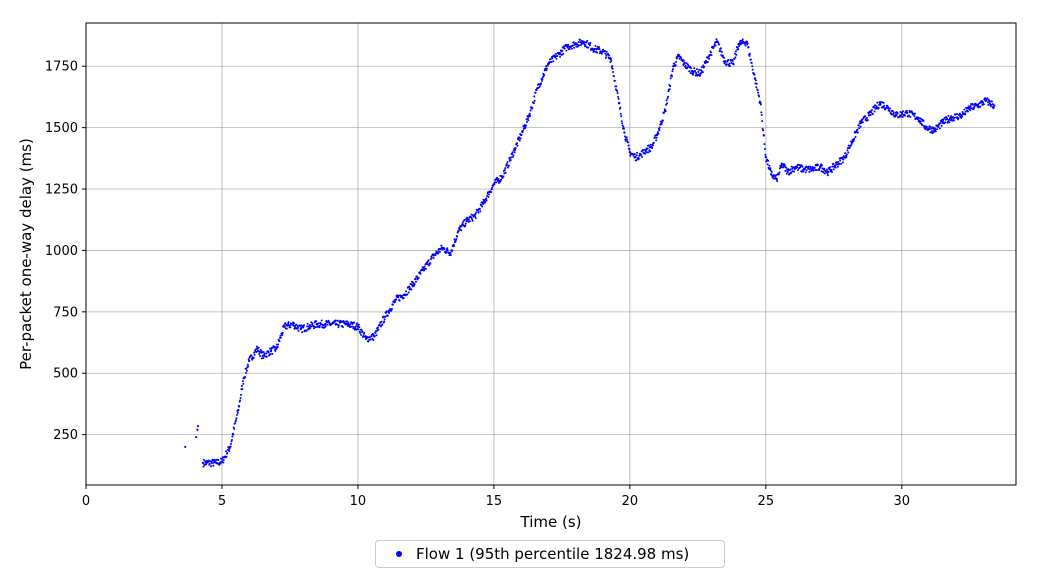 The image size is (1039, 588). What do you see at coordinates (358, 501) in the screenshot?
I see `x-tick-label: 10` at bounding box center [358, 501].